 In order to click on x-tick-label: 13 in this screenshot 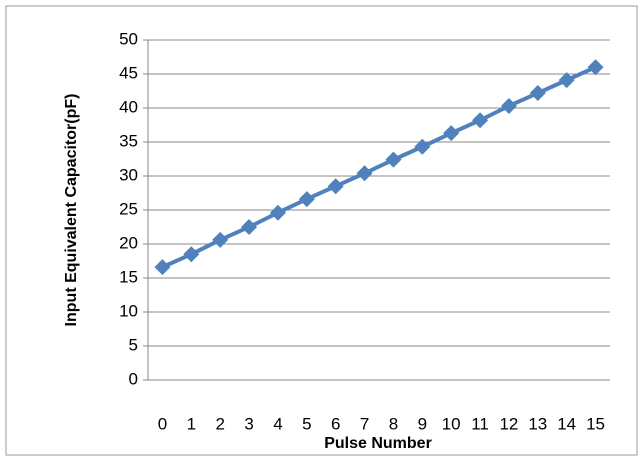, I will do `click(537, 423)`.